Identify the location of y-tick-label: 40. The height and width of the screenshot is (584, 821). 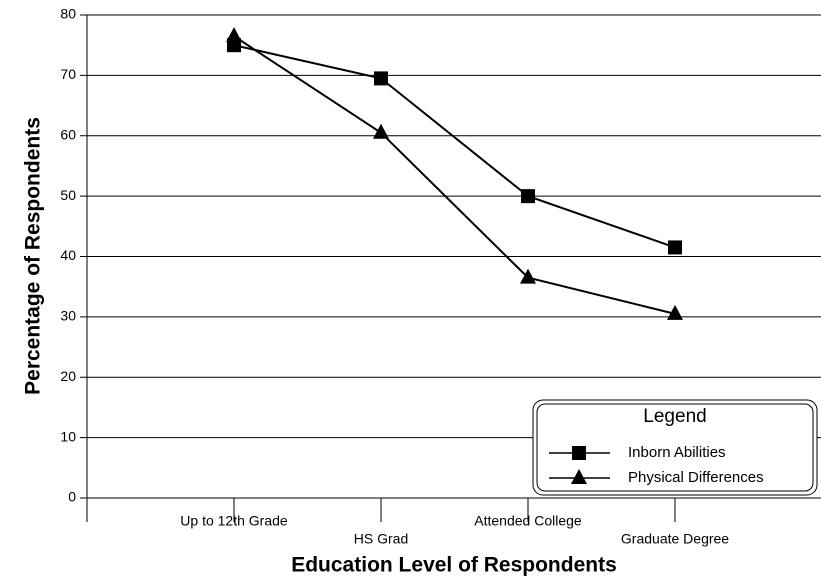
(68, 255).